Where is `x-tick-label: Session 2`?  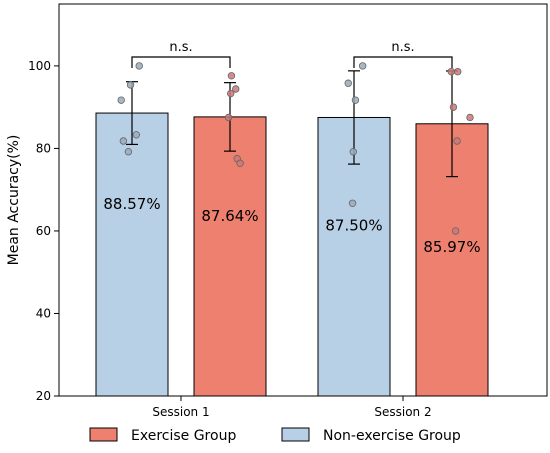 x-tick-label: Session 2 is located at coordinates (402, 412).